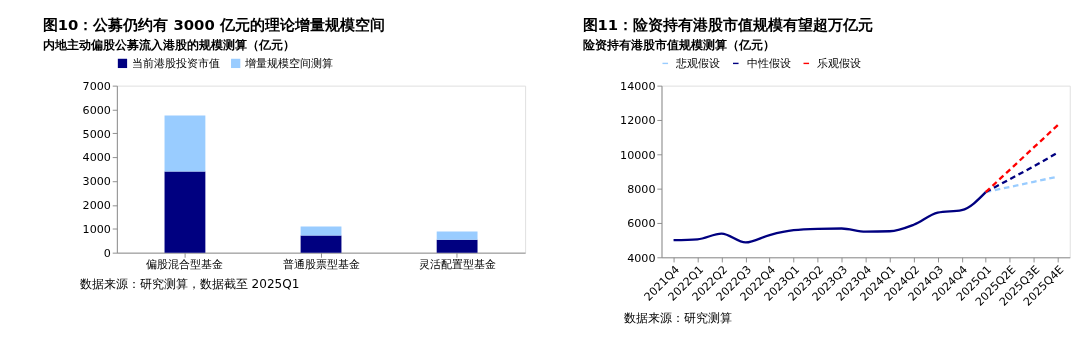  I want to click on legend-label: 增量规模空间测算, so click(288, 64).